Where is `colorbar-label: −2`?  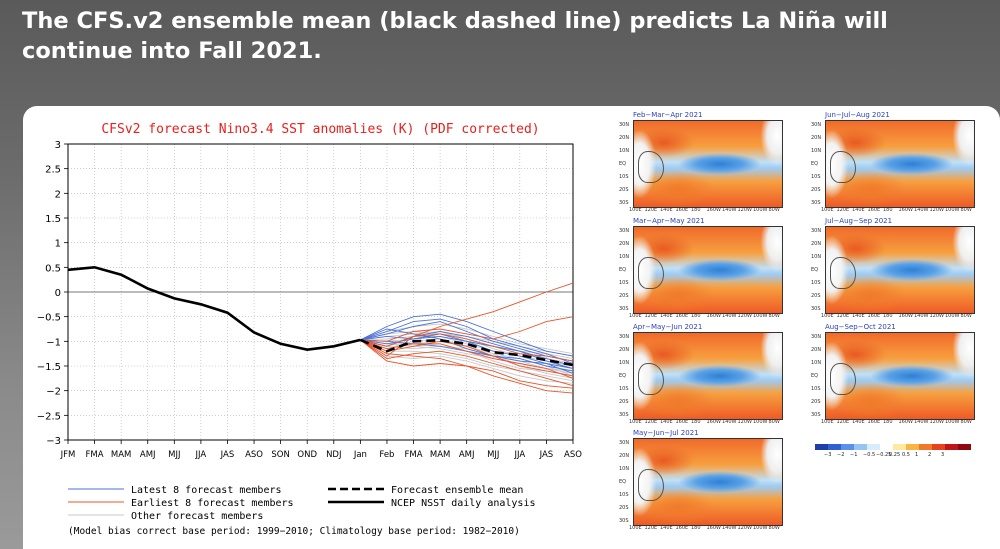 colorbar-label: −2 is located at coordinates (841, 455).